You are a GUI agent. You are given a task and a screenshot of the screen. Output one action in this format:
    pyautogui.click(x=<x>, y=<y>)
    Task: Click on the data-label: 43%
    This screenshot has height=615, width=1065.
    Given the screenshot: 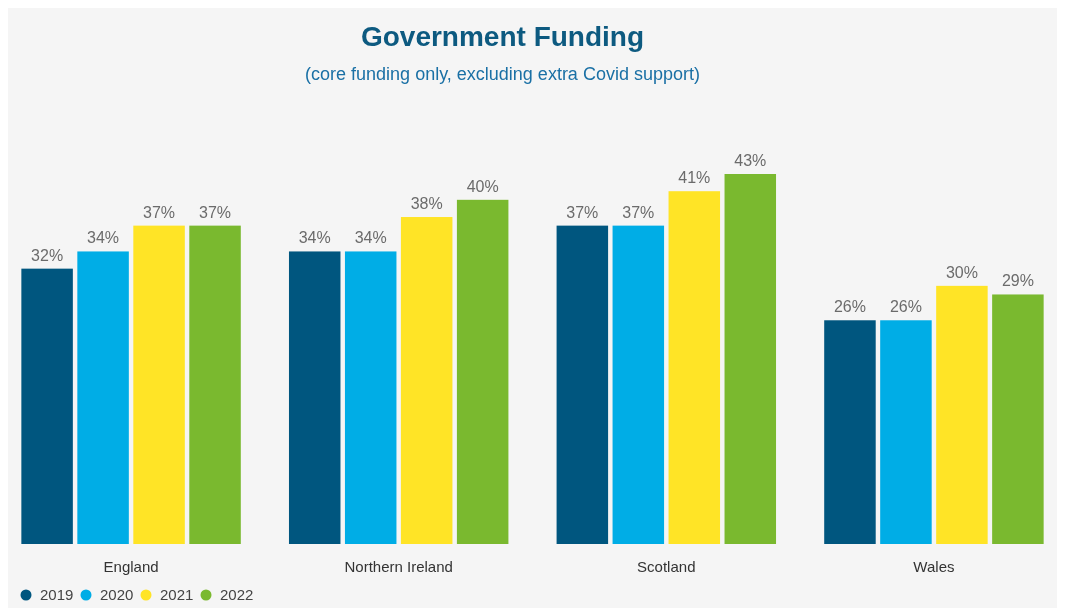 What is the action you would take?
    pyautogui.click(x=750, y=160)
    